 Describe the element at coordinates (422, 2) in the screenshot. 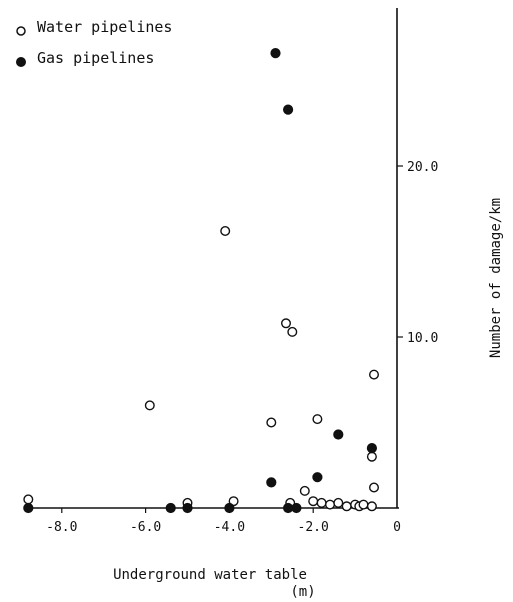

I see `y-tick-label: 30.0` at that location.